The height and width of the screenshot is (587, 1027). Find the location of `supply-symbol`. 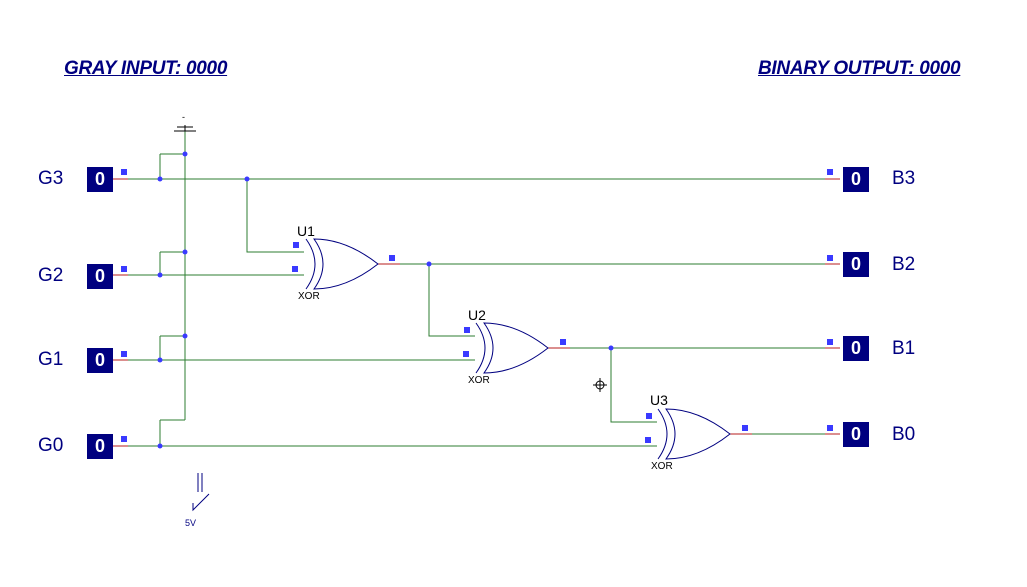

supply-symbol is located at coordinates (201, 492).